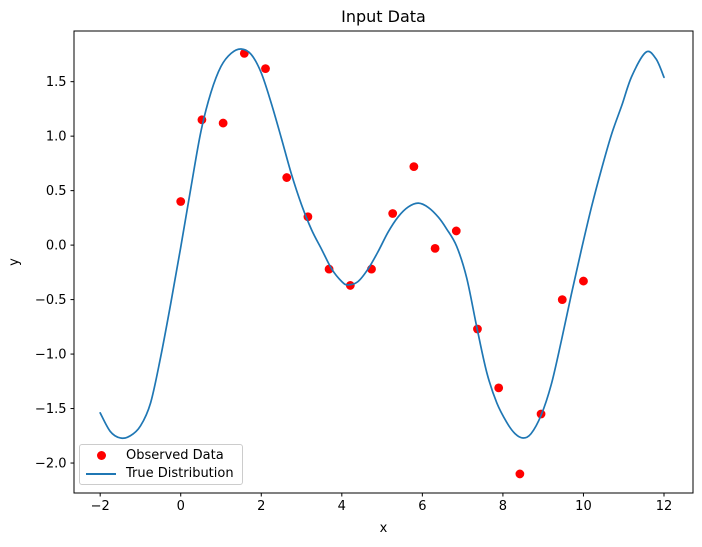 The width and height of the screenshot is (702, 547). I want to click on scatter-marker-icon, so click(101, 455).